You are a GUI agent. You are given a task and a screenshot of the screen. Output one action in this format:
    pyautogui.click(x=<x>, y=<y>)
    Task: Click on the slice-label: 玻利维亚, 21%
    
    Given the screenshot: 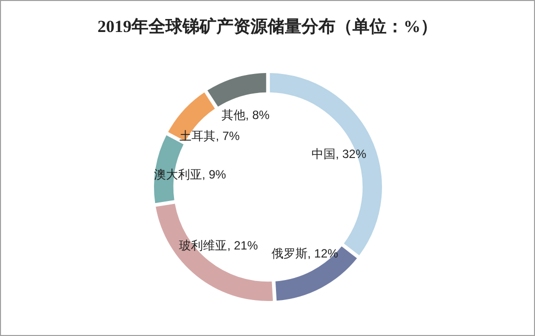 What is the action you would take?
    pyautogui.click(x=218, y=245)
    